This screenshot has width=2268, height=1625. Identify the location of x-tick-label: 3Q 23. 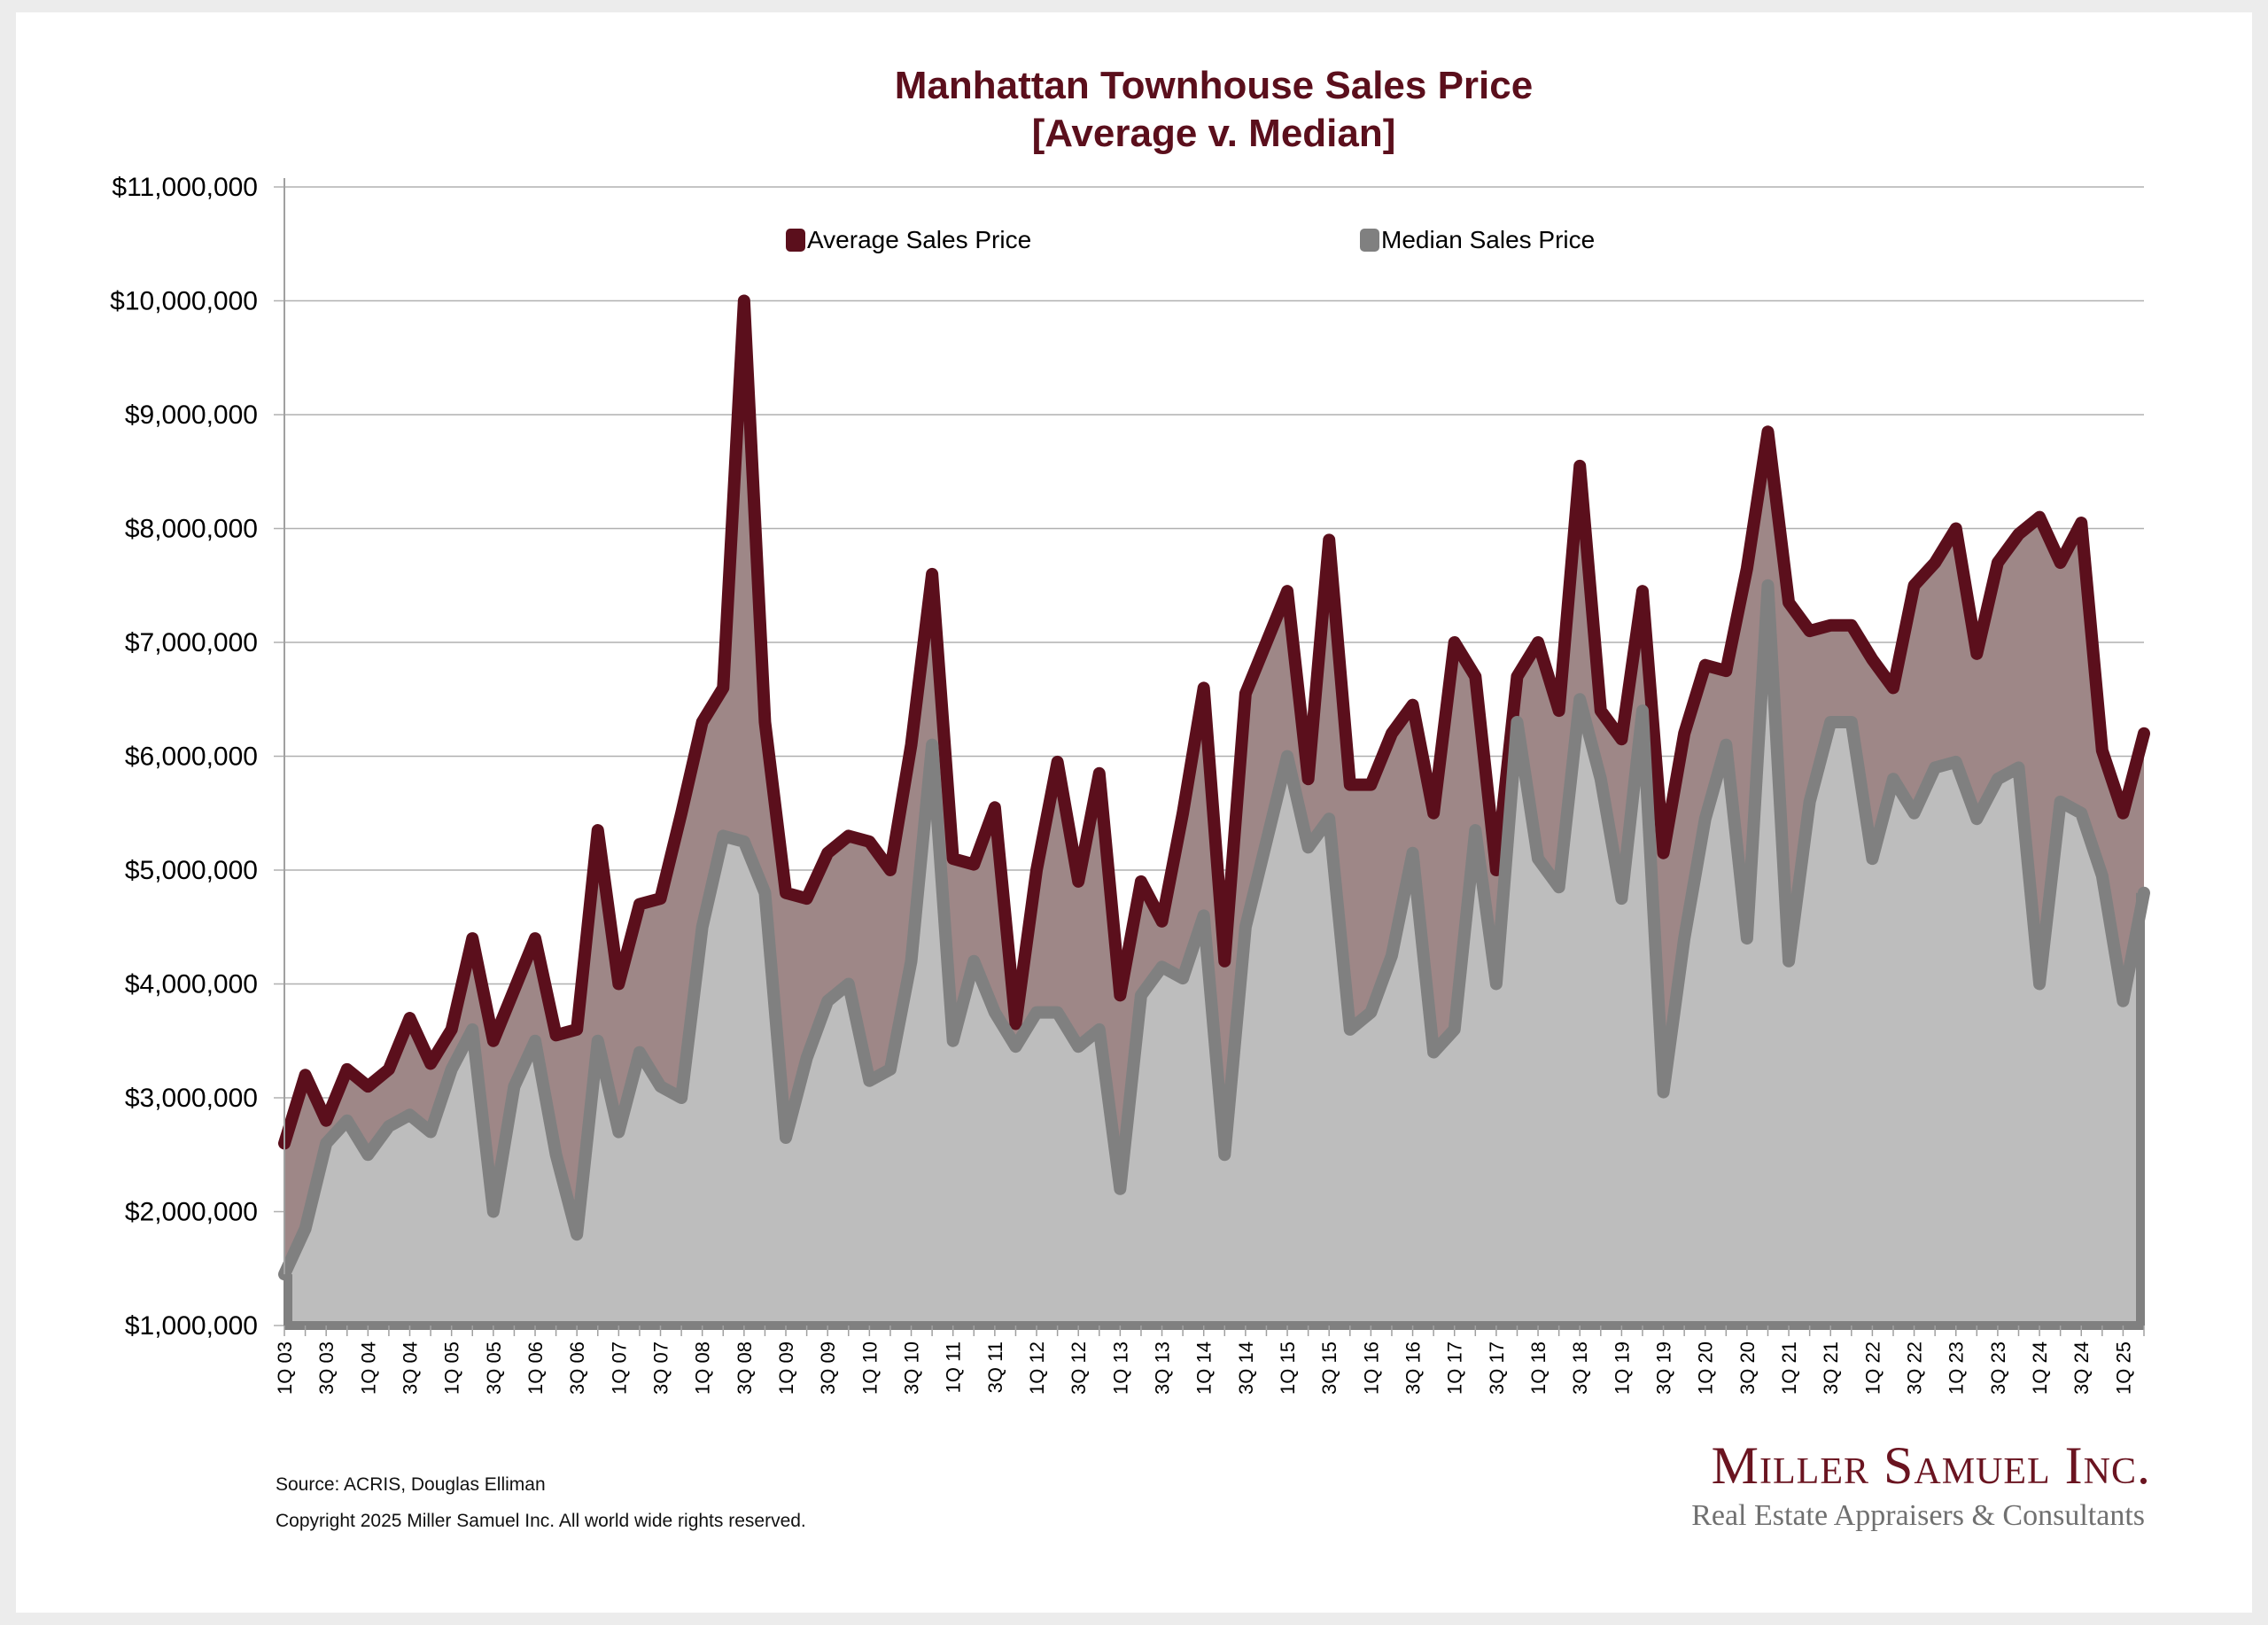
(1998, 1368).